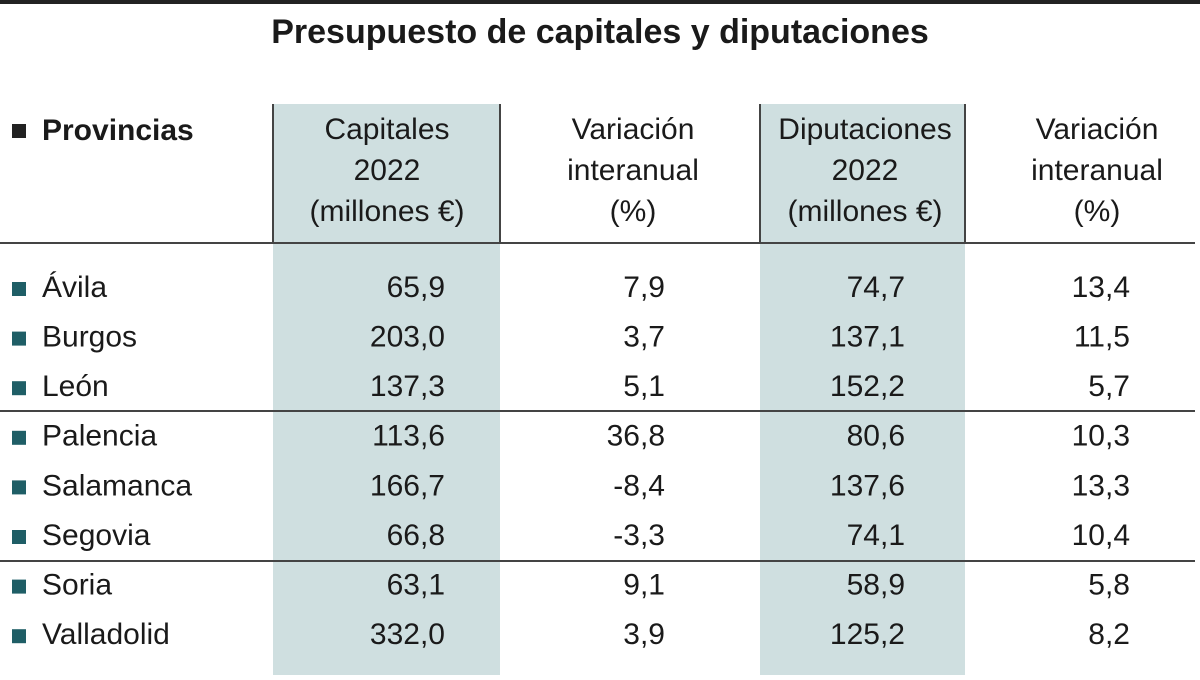 The height and width of the screenshot is (680, 1200). I want to click on cell-value: 5,7, so click(1109, 386).